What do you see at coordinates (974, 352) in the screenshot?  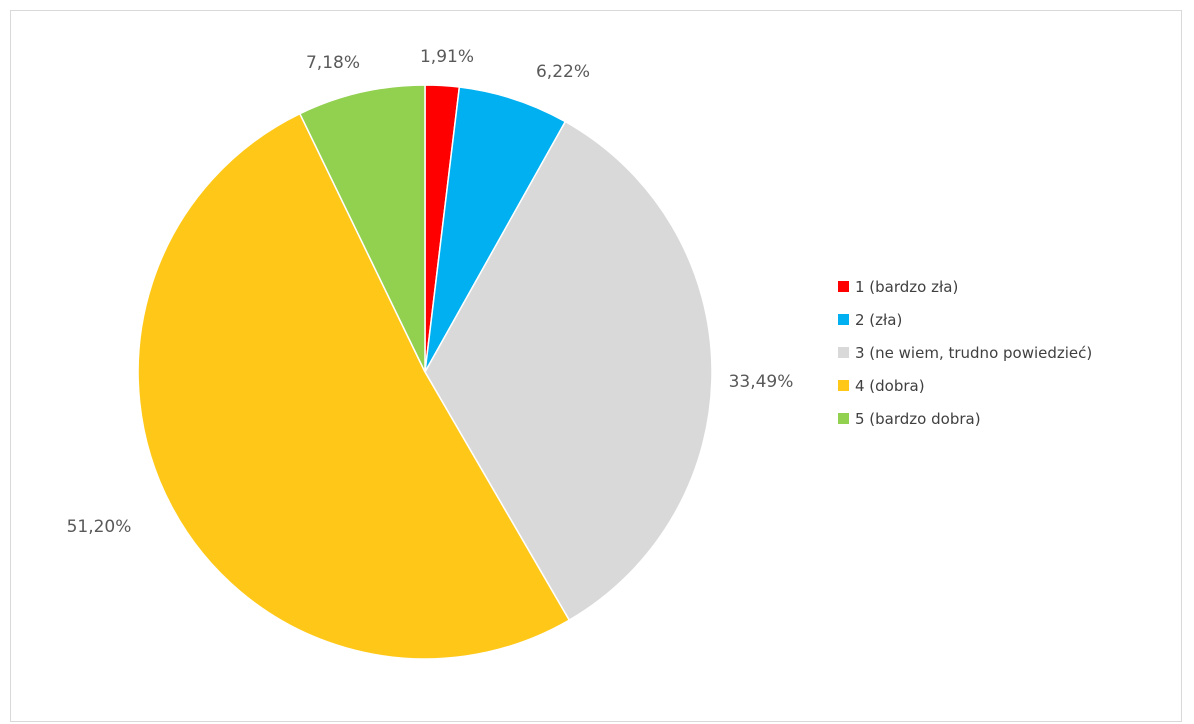 I see `legend-label-3: 3 (ne wiem, trudno powiedzieć)` at bounding box center [974, 352].